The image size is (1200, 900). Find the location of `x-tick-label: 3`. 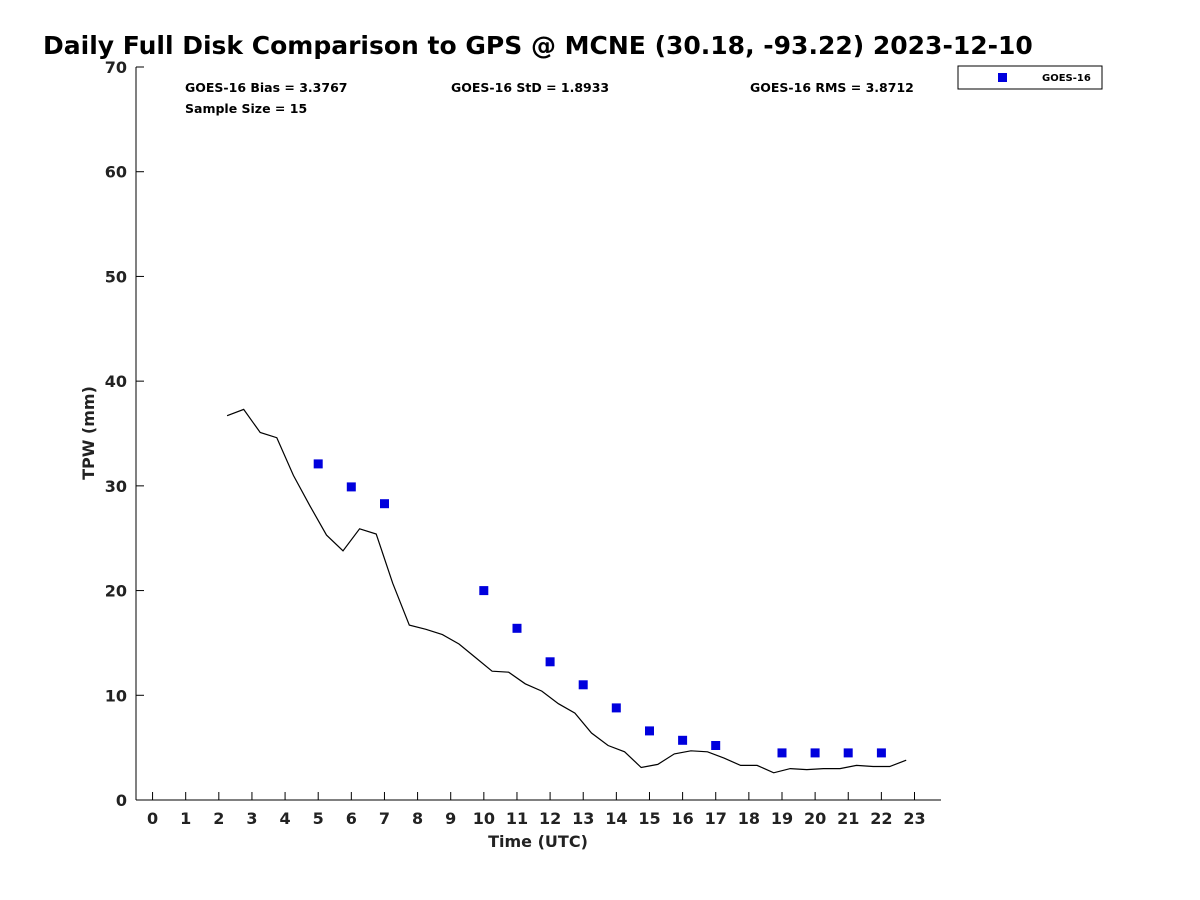

x-tick-label: 3 is located at coordinates (251, 818).